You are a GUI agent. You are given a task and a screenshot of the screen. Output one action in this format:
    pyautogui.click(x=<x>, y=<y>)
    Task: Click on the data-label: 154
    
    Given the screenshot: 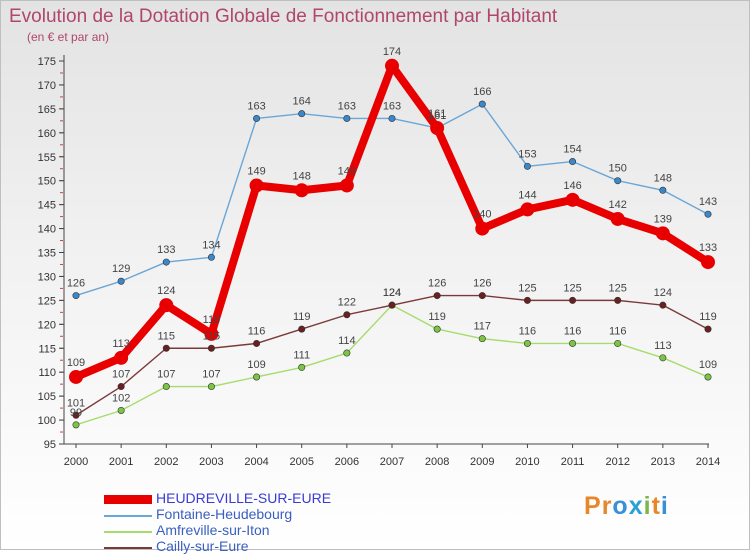 What is the action you would take?
    pyautogui.click(x=572, y=150)
    